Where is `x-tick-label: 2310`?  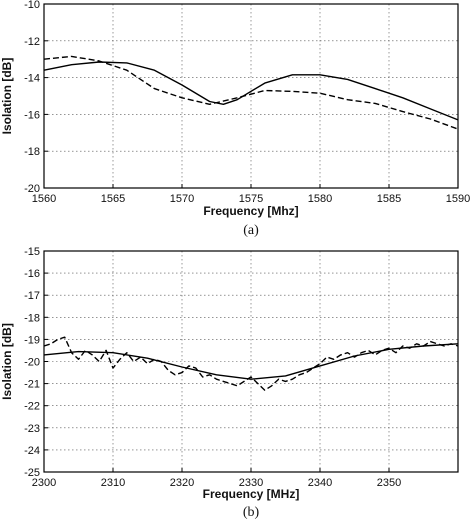 x-tick-label: 2310 is located at coordinates (113, 483).